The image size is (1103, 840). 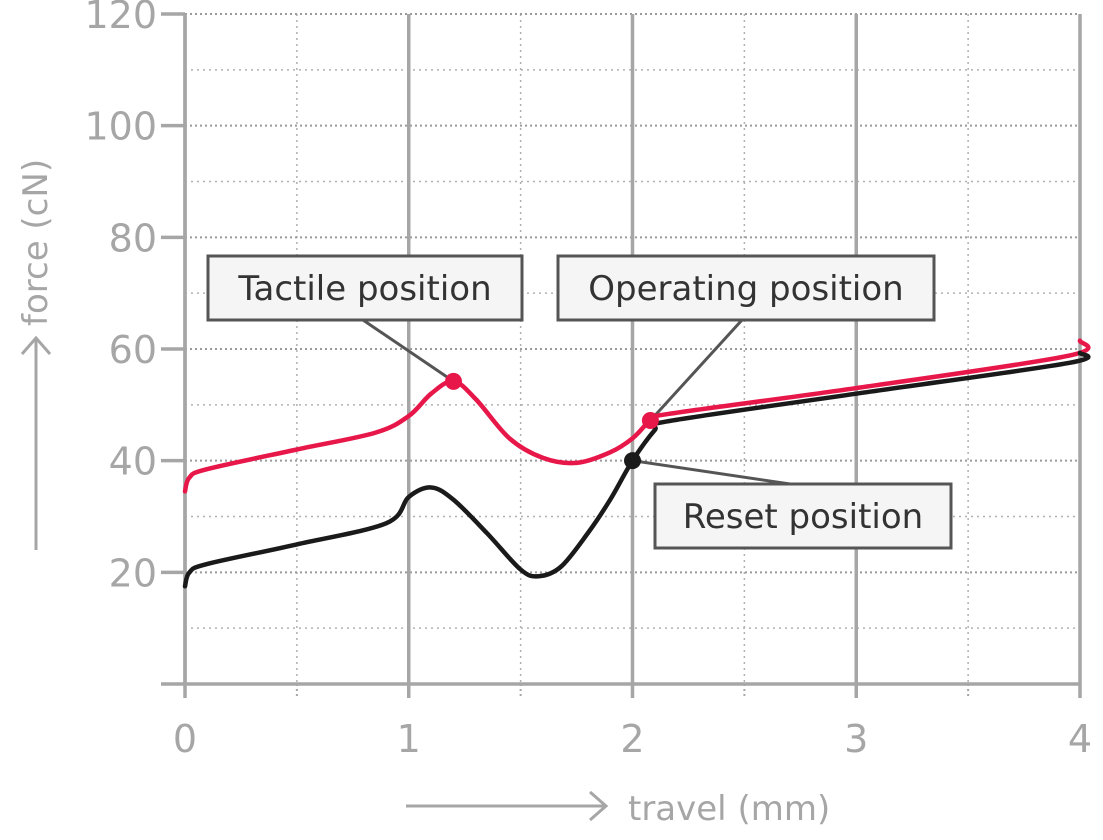 I want to click on tactile-callout-box, so click(x=365, y=288).